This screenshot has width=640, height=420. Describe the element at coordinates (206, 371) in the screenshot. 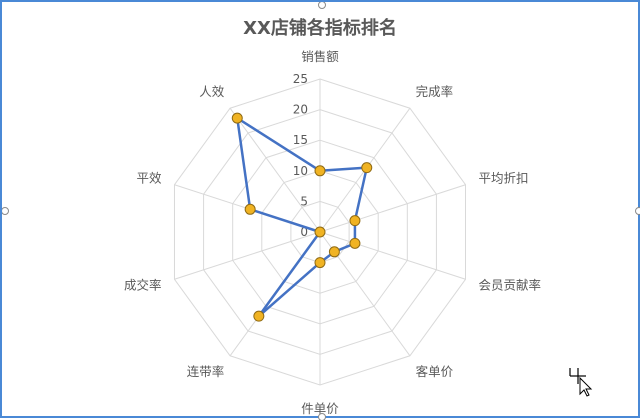

I see `axis-label-6: 连带率` at that location.